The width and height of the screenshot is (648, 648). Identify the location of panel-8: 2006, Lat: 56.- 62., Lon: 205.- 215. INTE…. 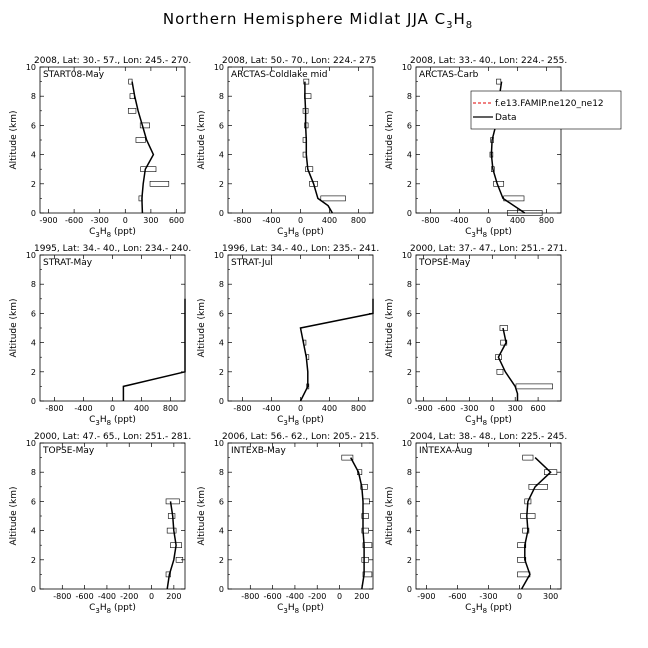
(288, 523).